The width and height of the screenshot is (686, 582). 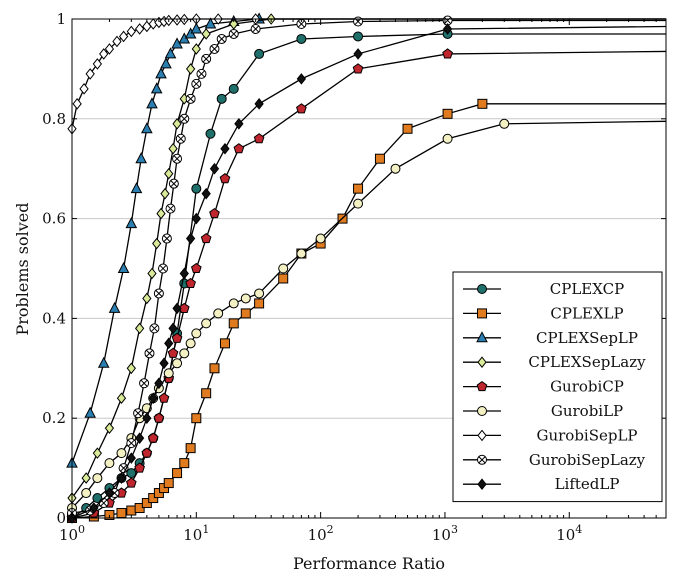 I want to click on legend-entry: CPLEXSepLazy, so click(x=554, y=362).